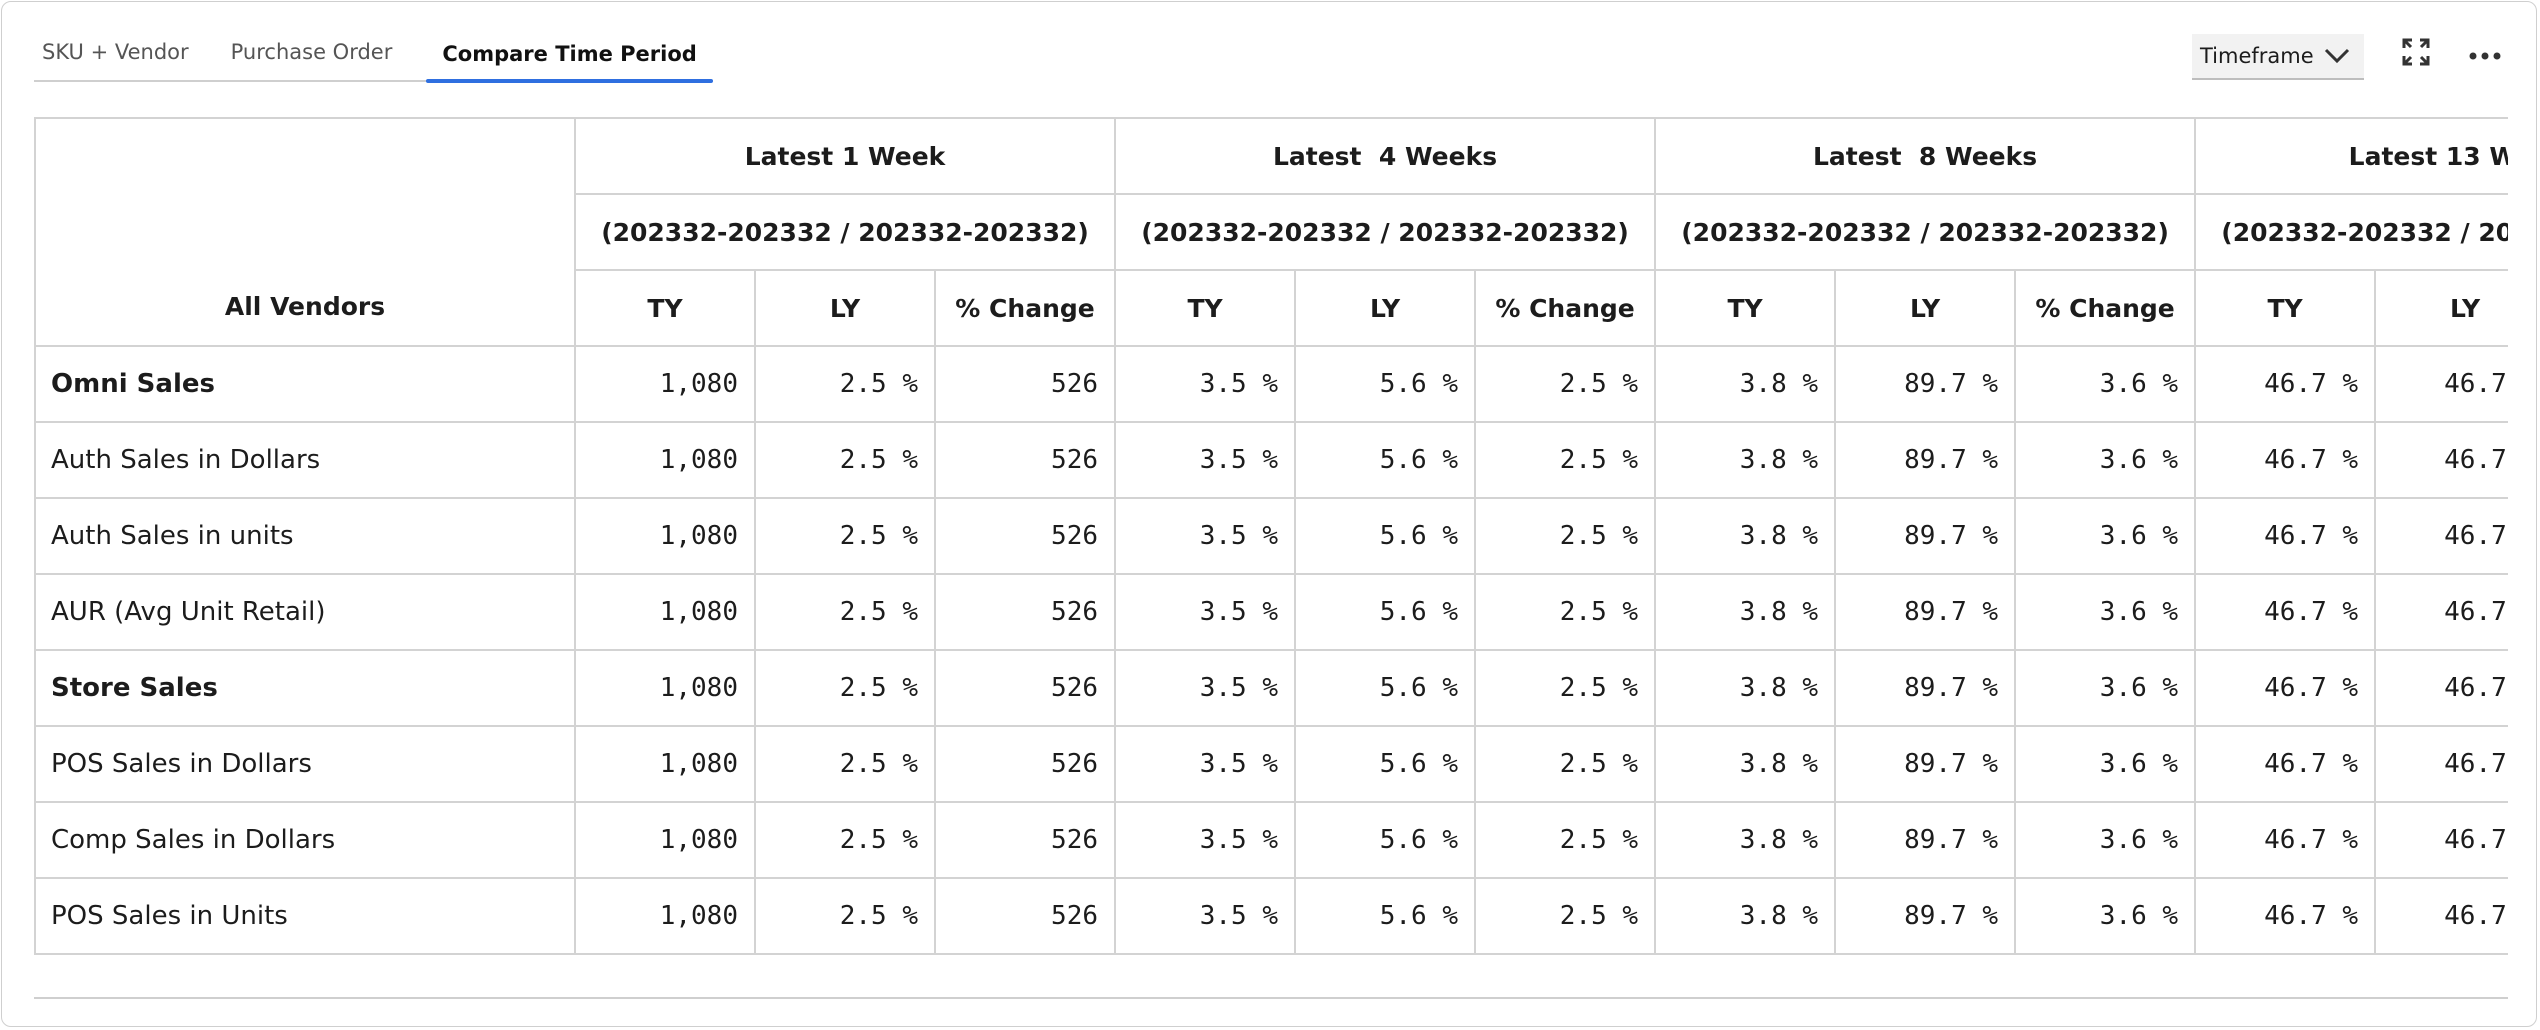 This screenshot has height=1030, width=2540. I want to click on row-label: Auth Sales in units, so click(305, 536).